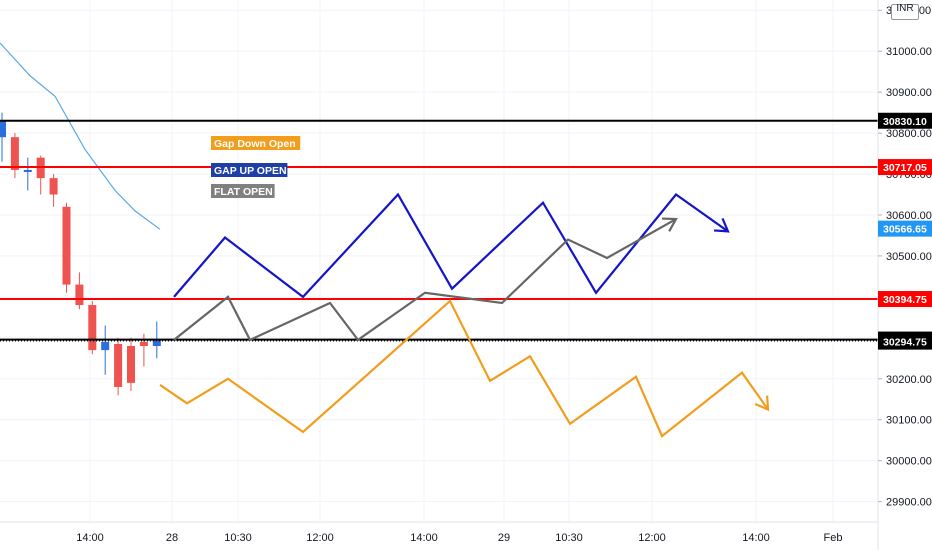 This screenshot has width=932, height=550. I want to click on candles, so click(80, 254).